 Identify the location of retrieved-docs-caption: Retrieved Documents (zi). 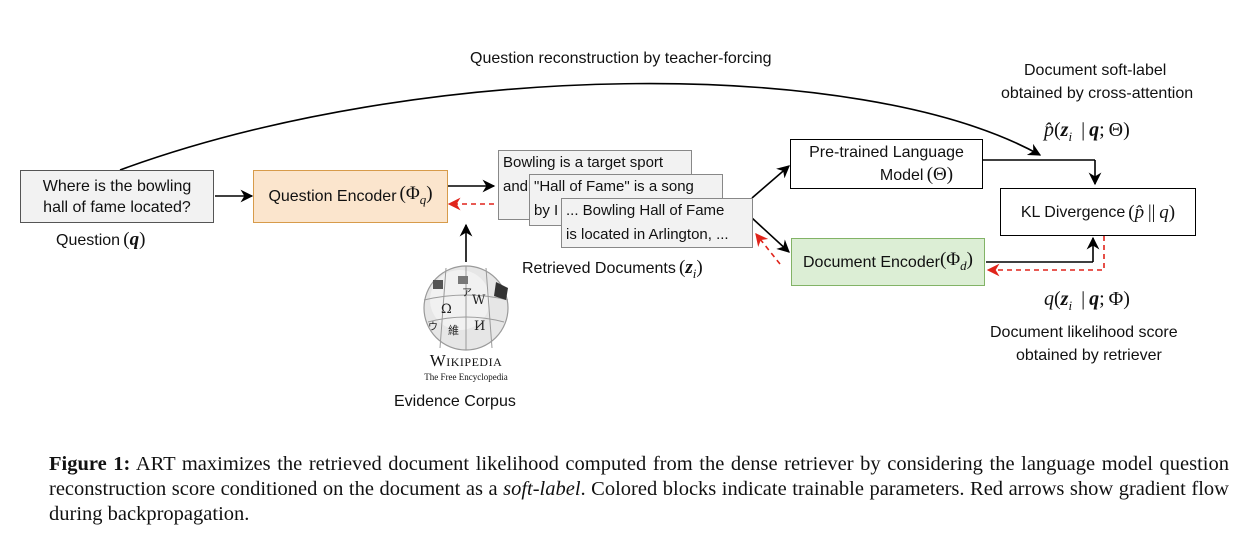
(612, 269).